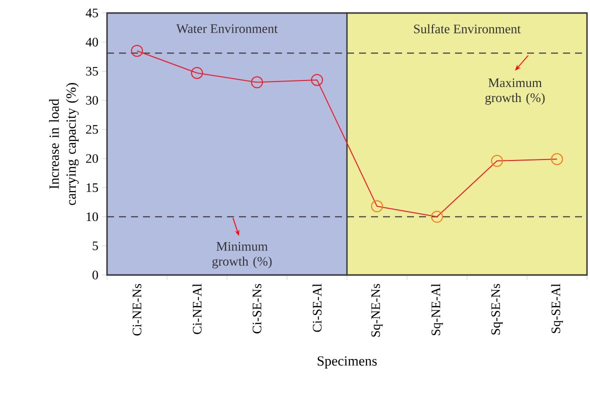 The width and height of the screenshot is (590, 420). I want to click on y-tick-label: 5, so click(95, 246).